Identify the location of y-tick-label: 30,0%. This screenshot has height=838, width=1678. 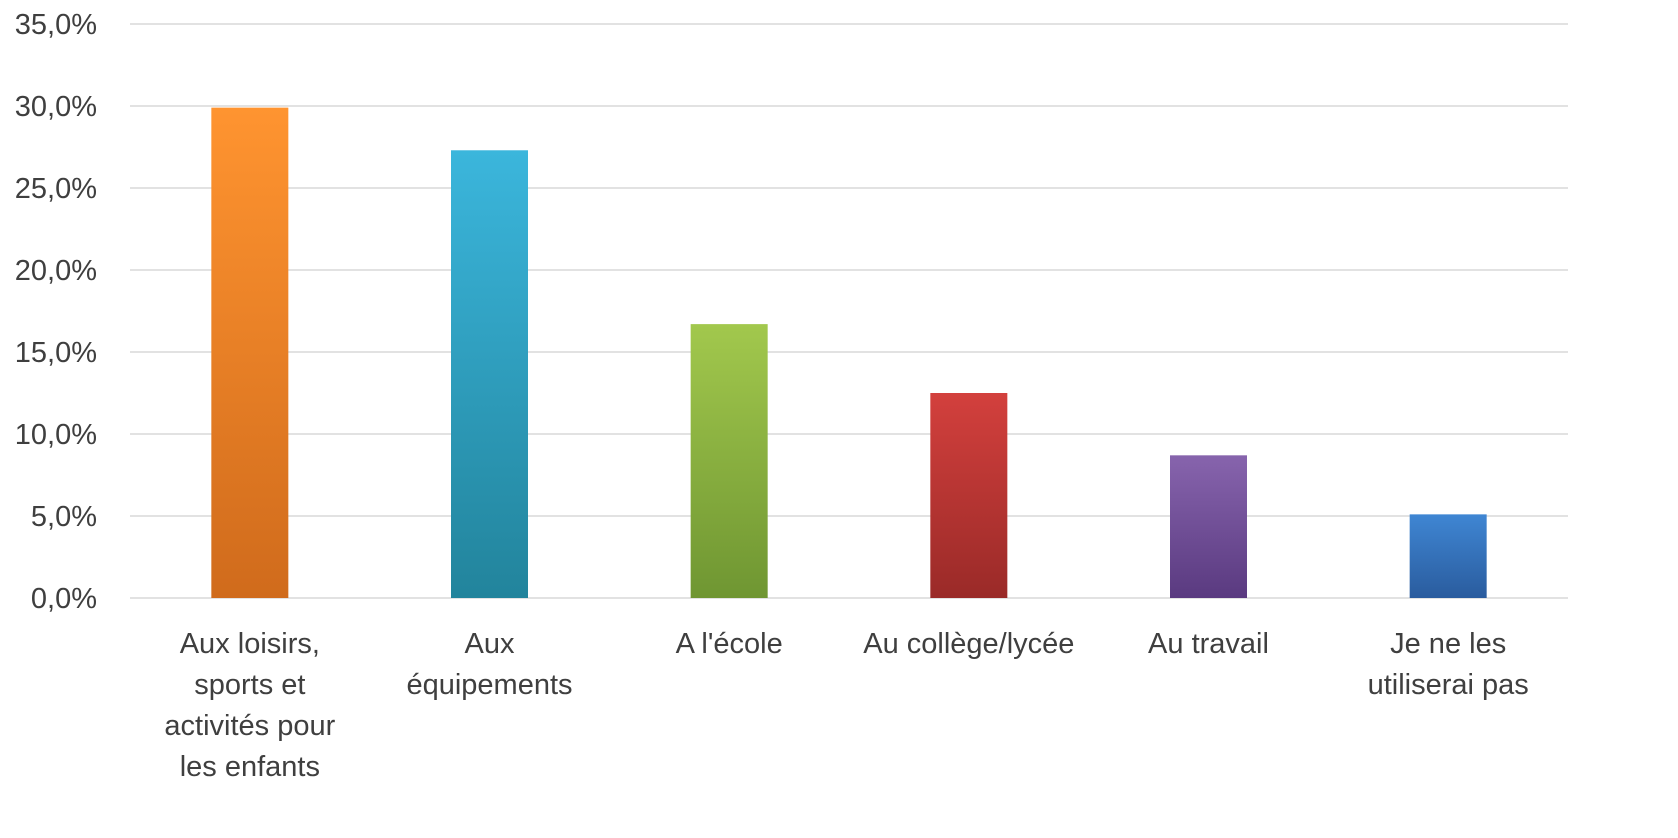
(56, 107).